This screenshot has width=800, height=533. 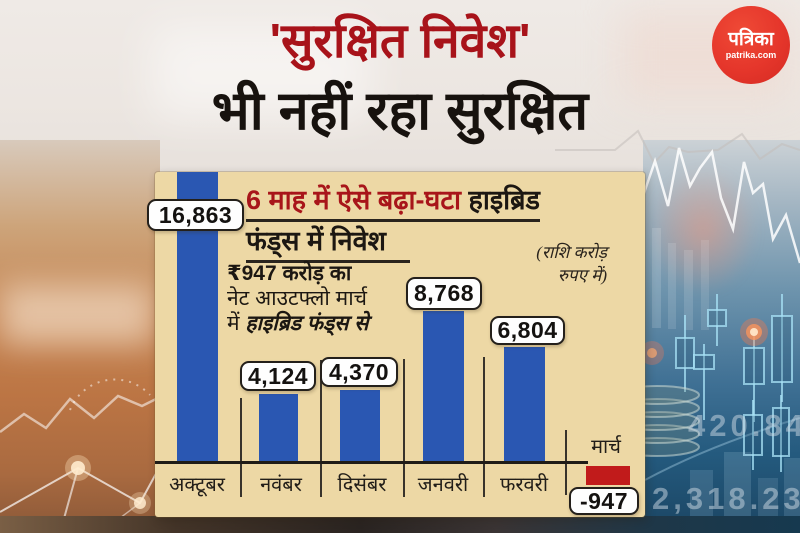 What do you see at coordinates (604, 501) in the screenshot?
I see `value-label-march: -947` at bounding box center [604, 501].